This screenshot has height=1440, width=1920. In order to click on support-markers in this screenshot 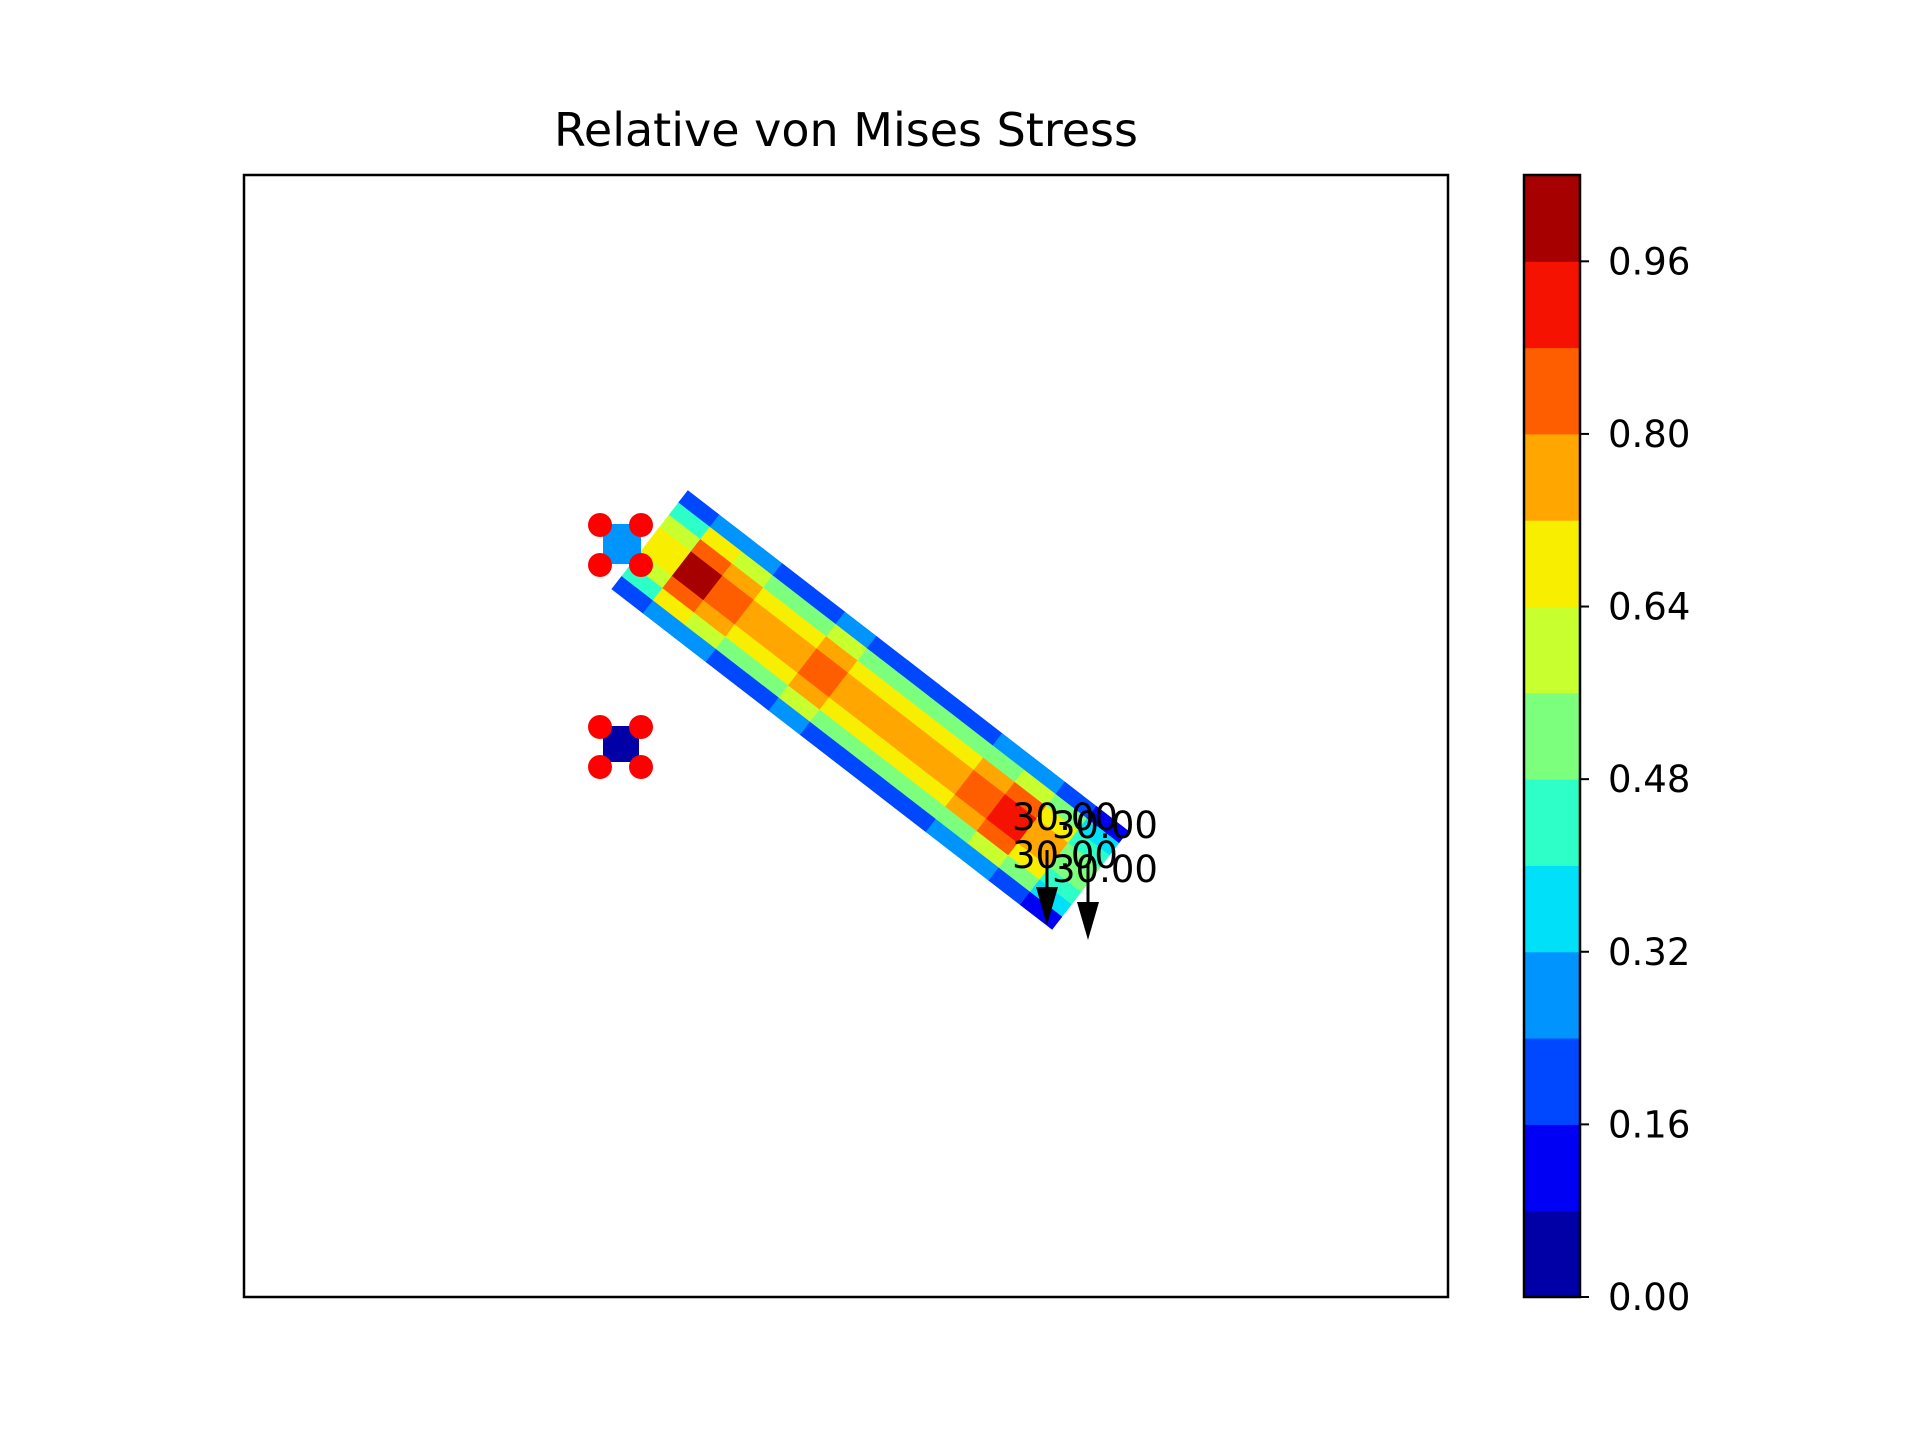, I will do `click(620, 646)`.